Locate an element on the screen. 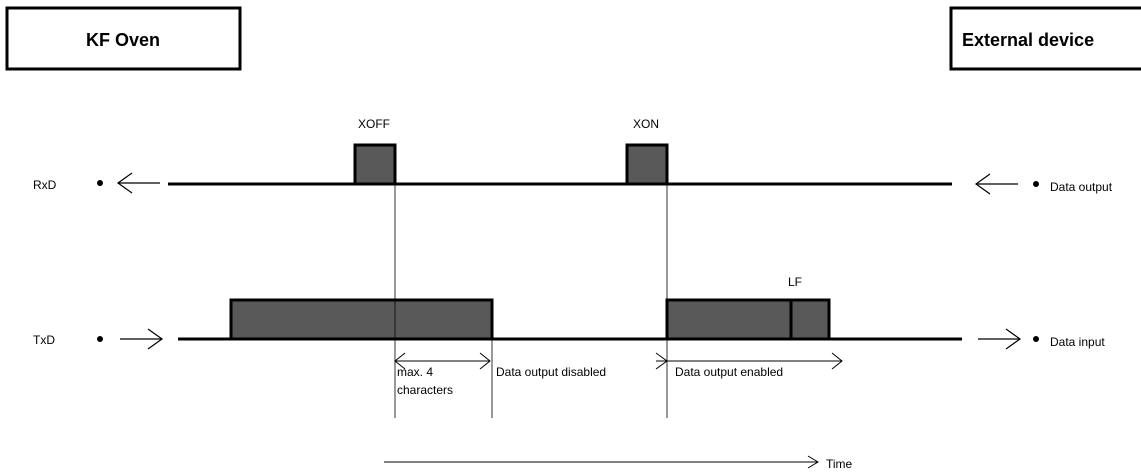 The image size is (1141, 474). txd-label: TxD is located at coordinates (44, 340).